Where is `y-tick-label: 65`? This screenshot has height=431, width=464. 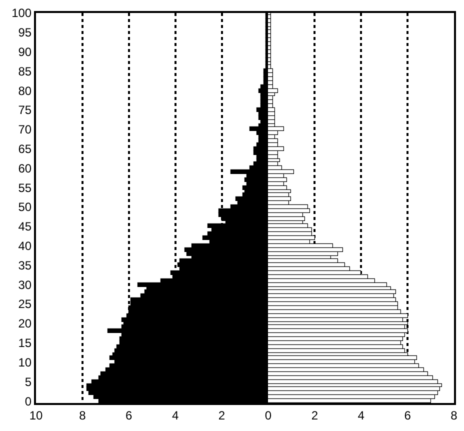 y-tick-label: 65 is located at coordinates (25, 149).